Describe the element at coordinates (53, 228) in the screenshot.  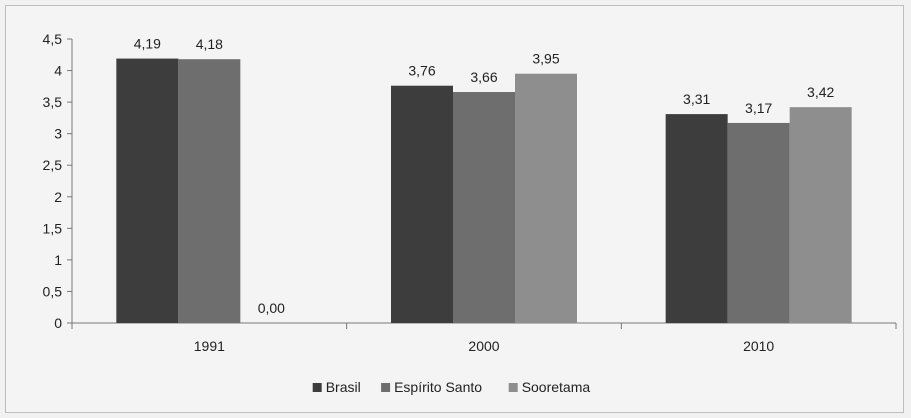
I see `y-tick-label: 1,5` at that location.